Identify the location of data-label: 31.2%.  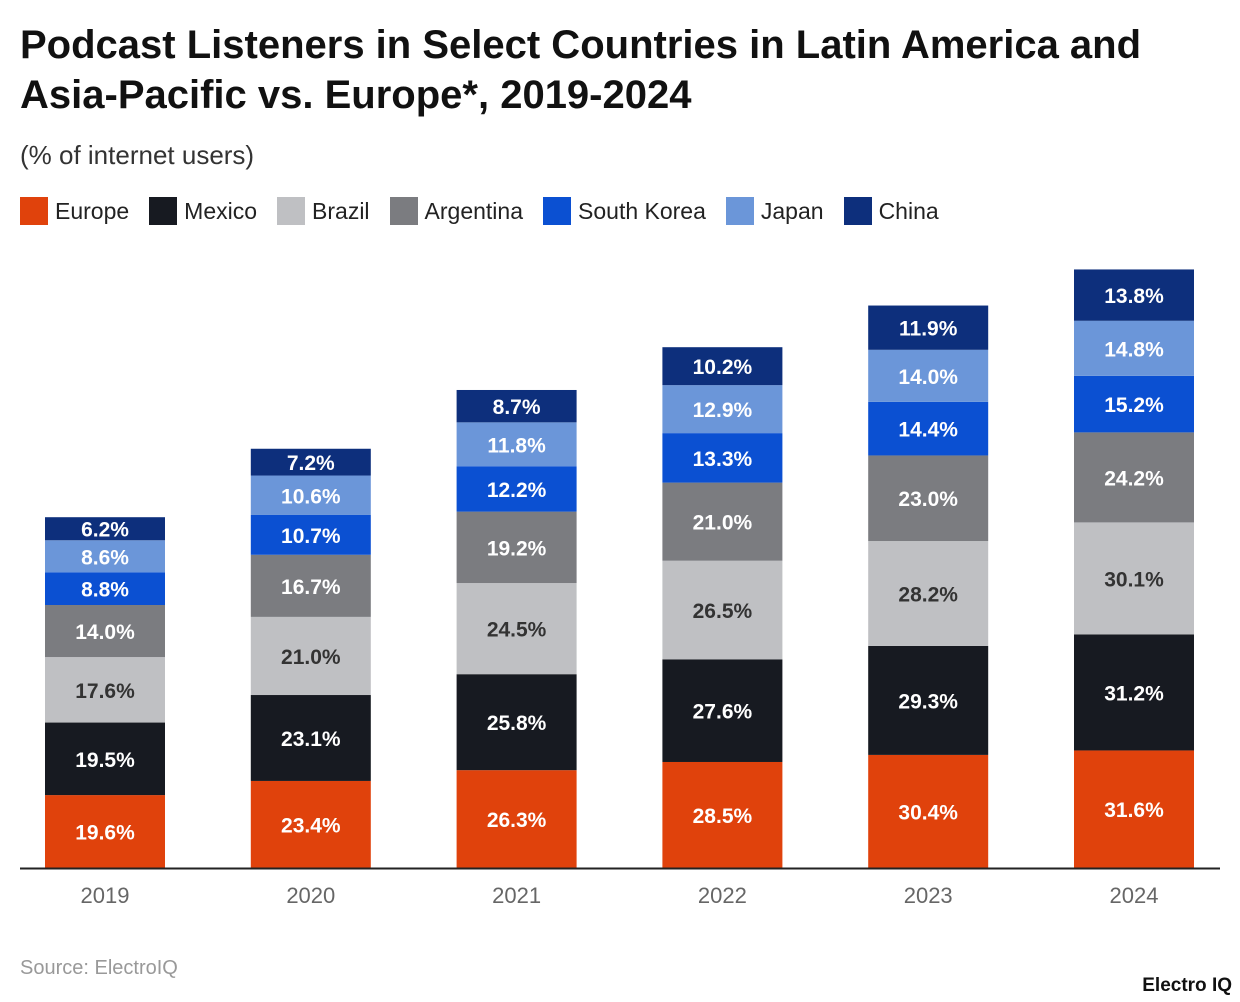
(1134, 693).